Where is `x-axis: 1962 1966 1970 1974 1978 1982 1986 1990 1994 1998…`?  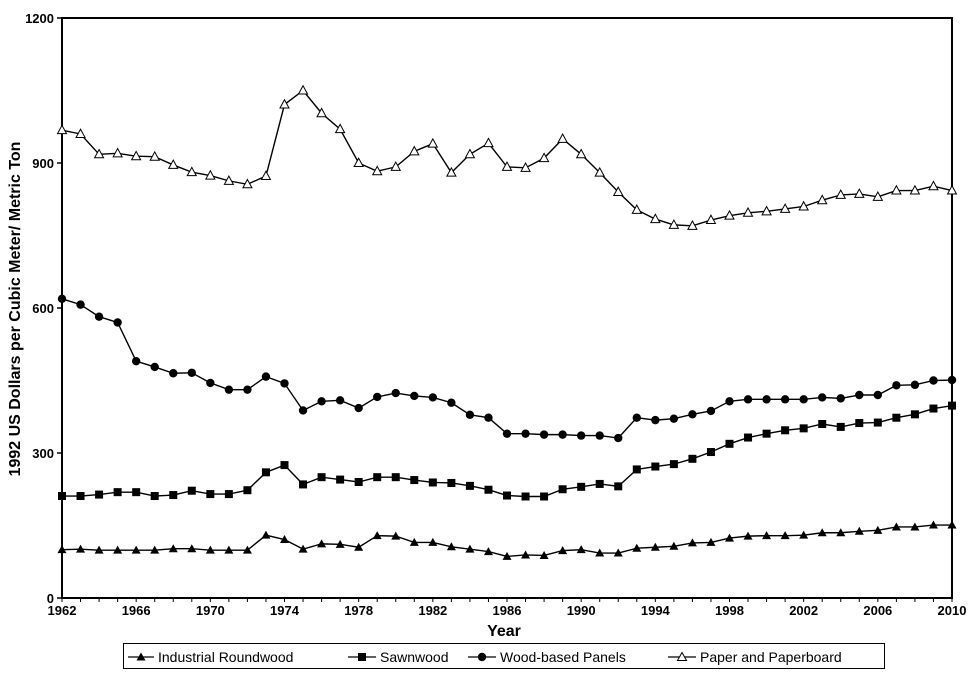
x-axis: 1962 1966 1970 1974 1978 1982 1986 1990 1994 1998… is located at coordinates (507, 608).